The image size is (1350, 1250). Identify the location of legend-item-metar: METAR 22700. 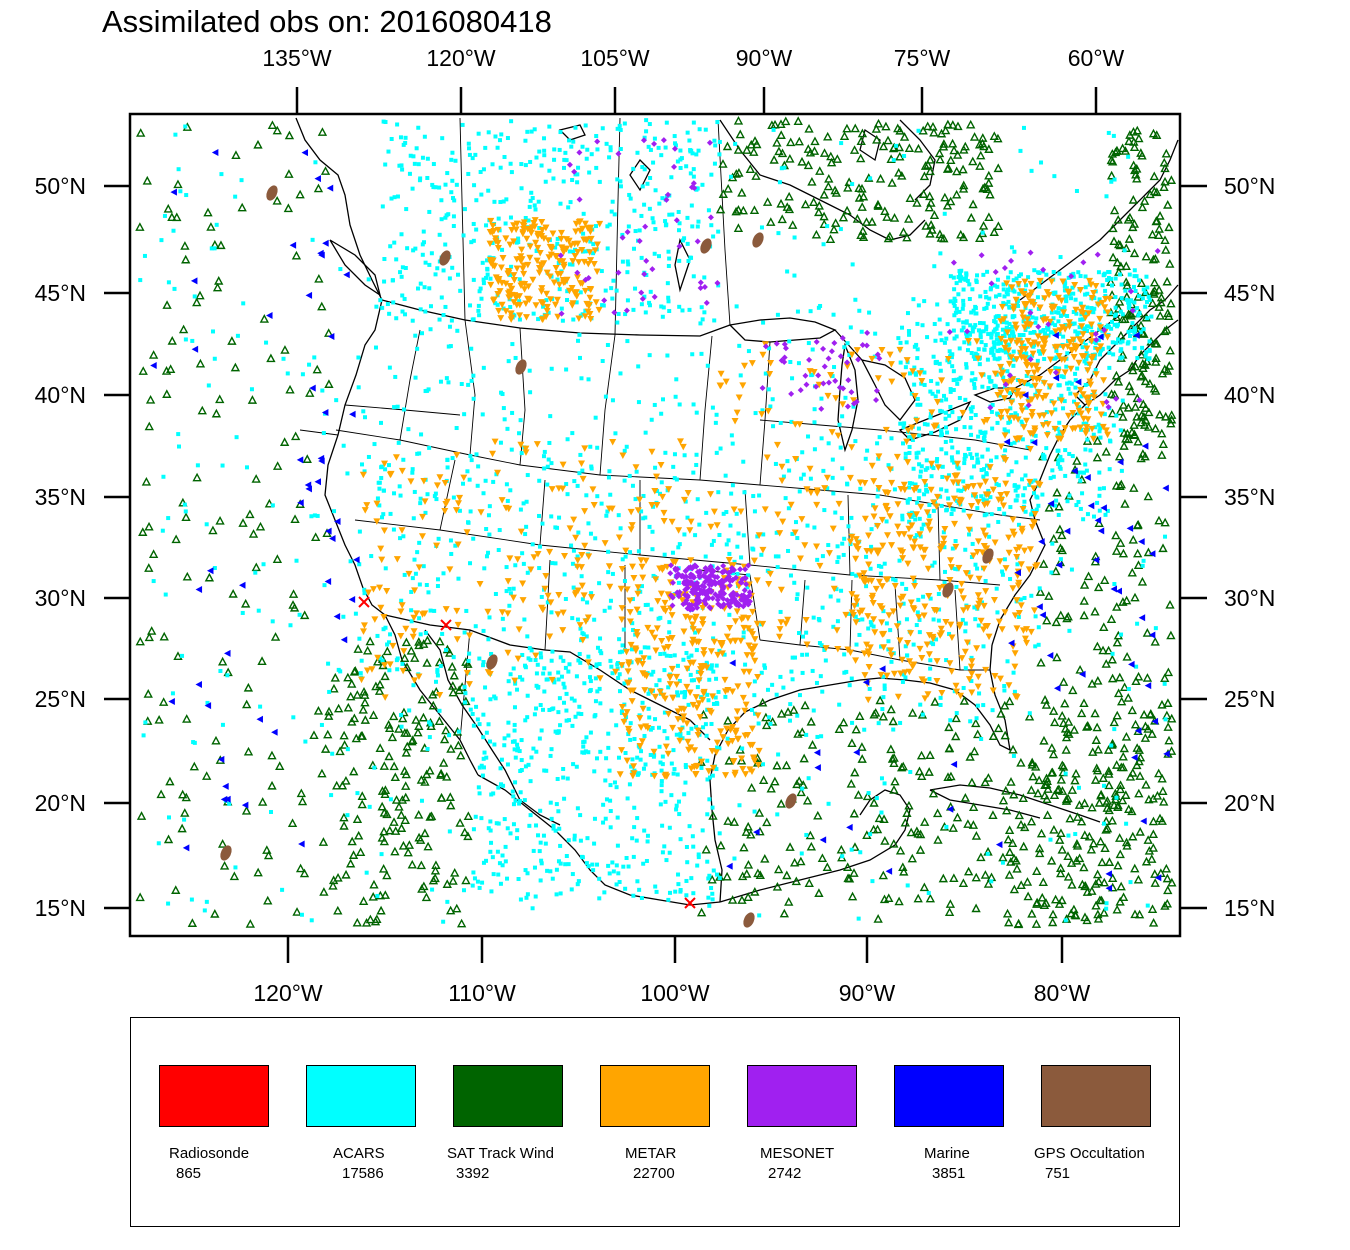
(665, 1123).